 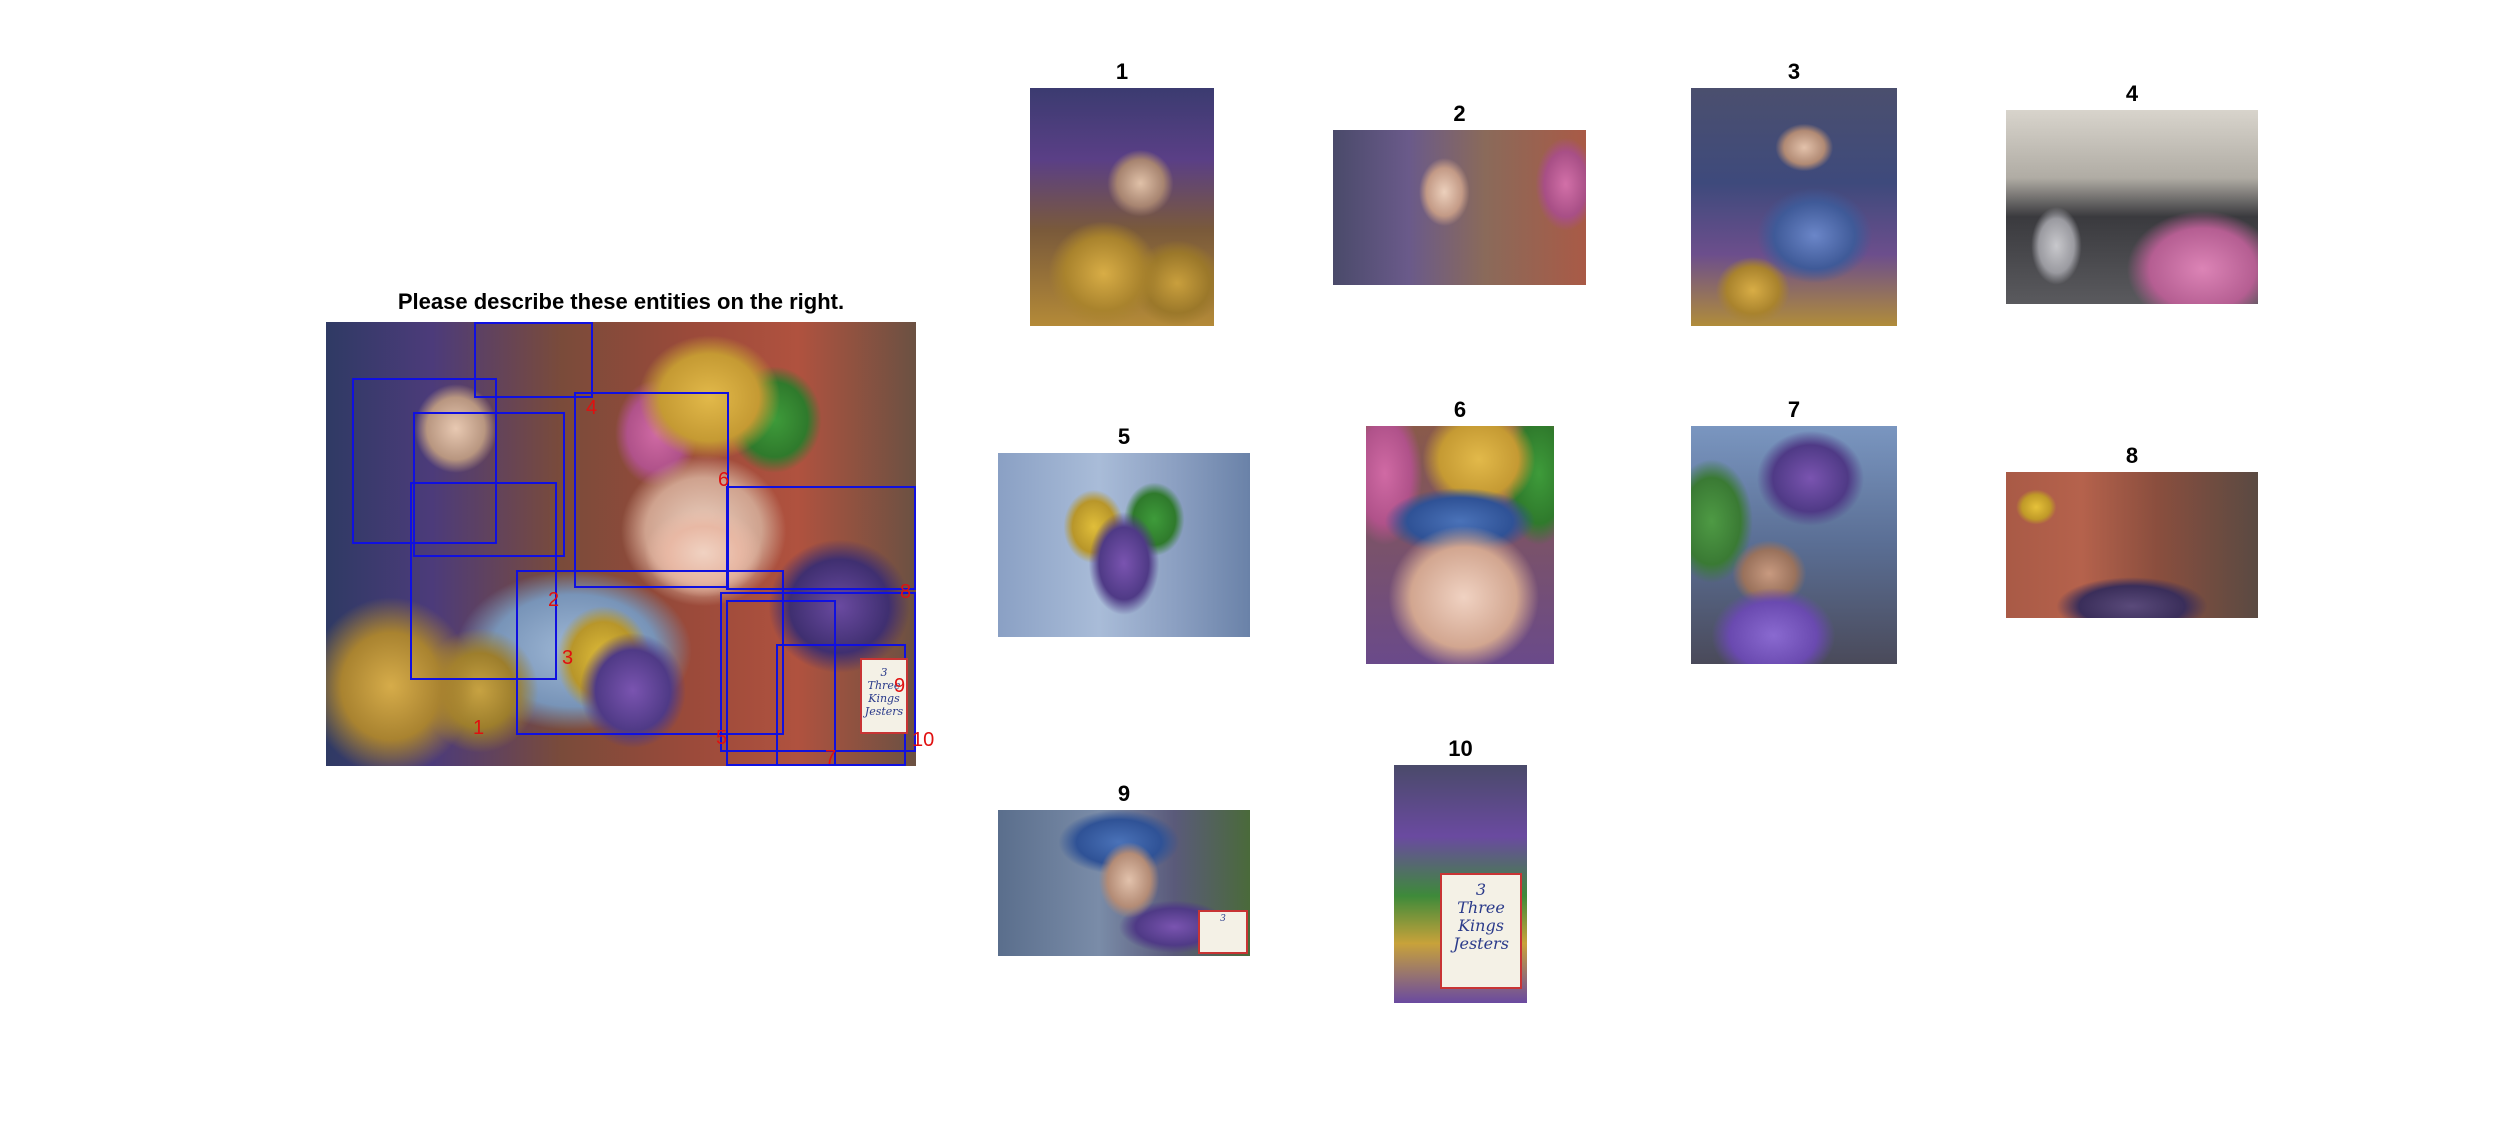 I want to click on crop-10: 10 3 Three Kings Jesters, so click(x=1460, y=869).